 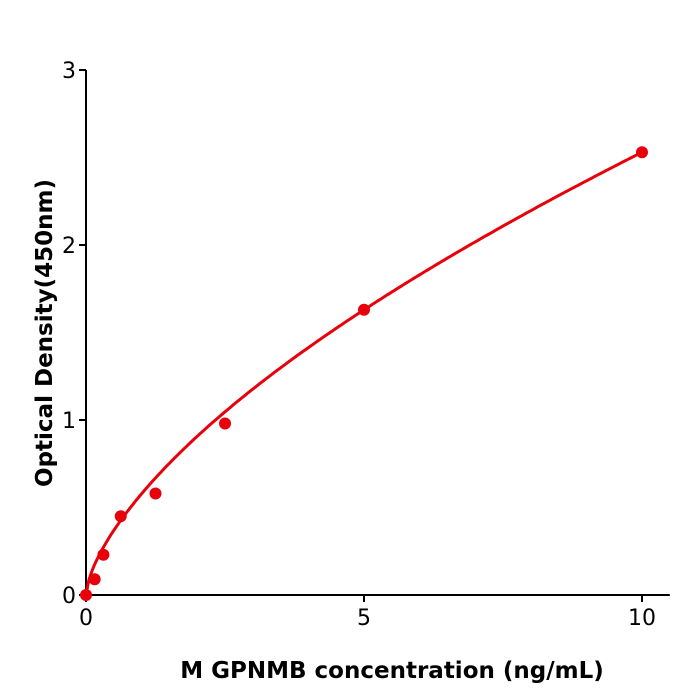 What do you see at coordinates (69, 246) in the screenshot?
I see `y-tick-label: 2` at bounding box center [69, 246].